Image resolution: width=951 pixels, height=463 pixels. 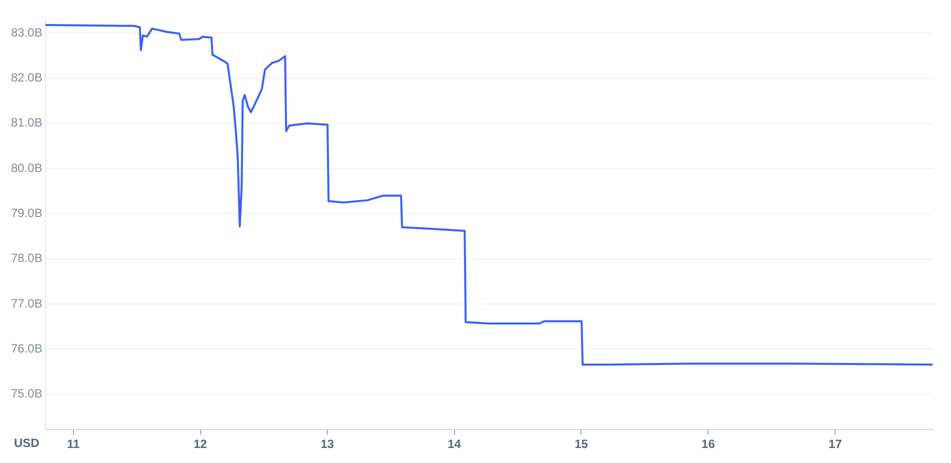 What do you see at coordinates (201, 444) in the screenshot?
I see `x-tick-label: 12` at bounding box center [201, 444].